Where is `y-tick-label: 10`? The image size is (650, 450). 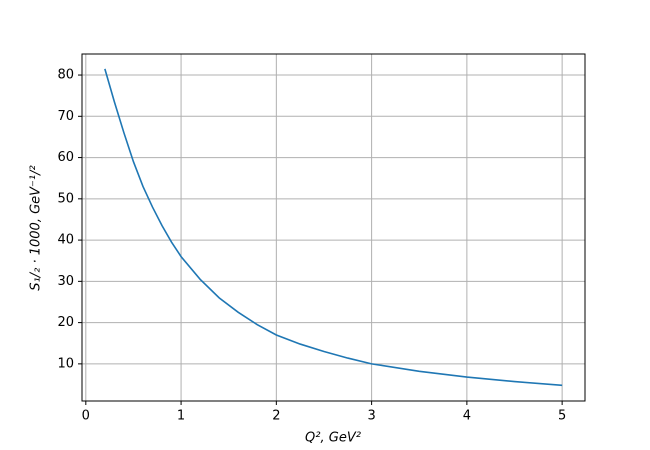
y-tick-label: 10 is located at coordinates (65, 363).